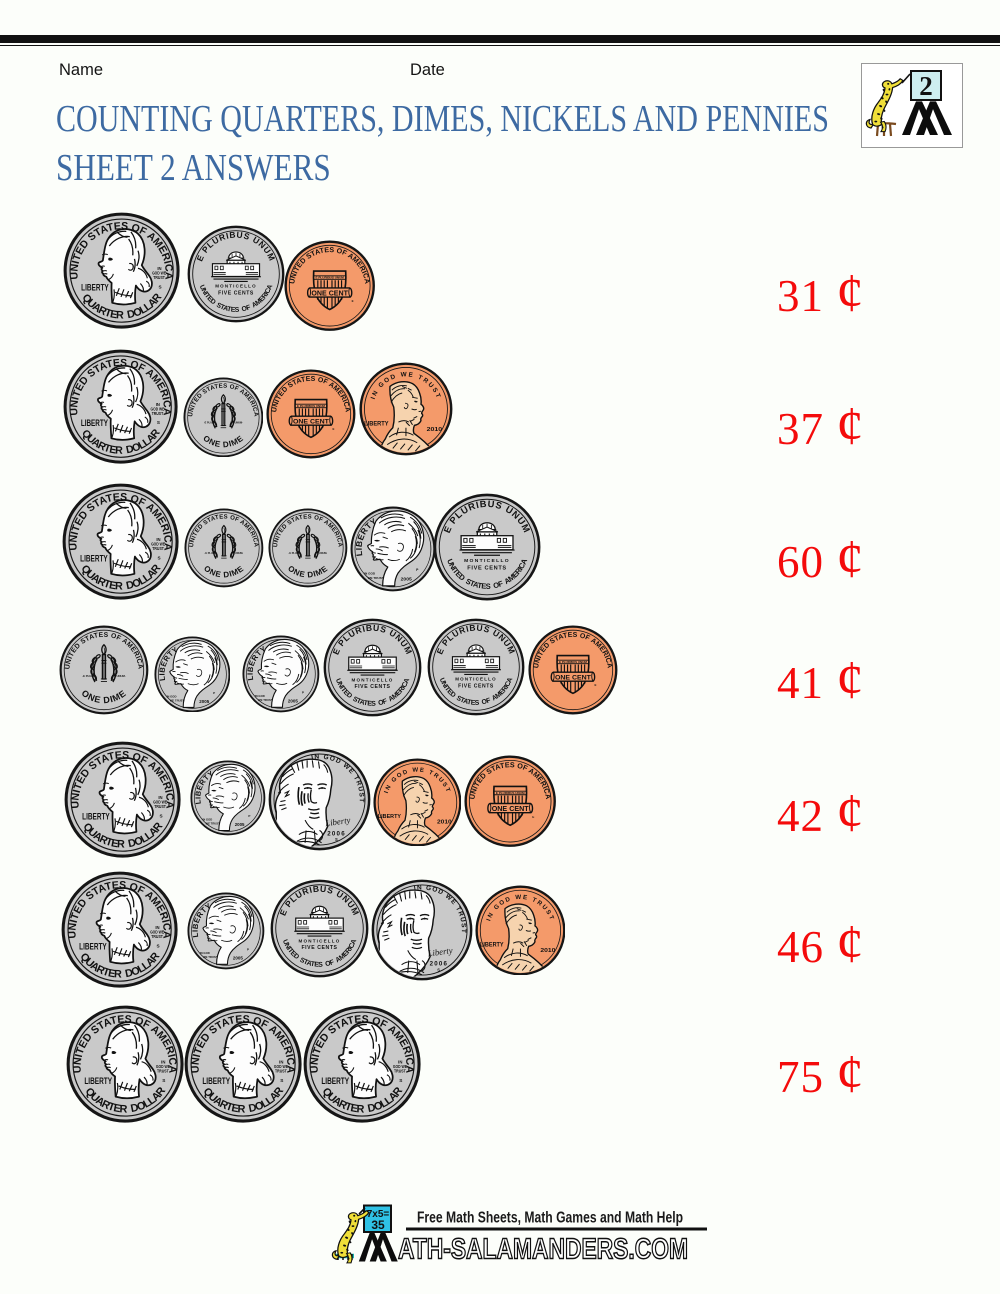 The height and width of the screenshot is (1294, 1000). Describe the element at coordinates (926, 86) in the screenshot. I see `svg-text: 2` at that location.